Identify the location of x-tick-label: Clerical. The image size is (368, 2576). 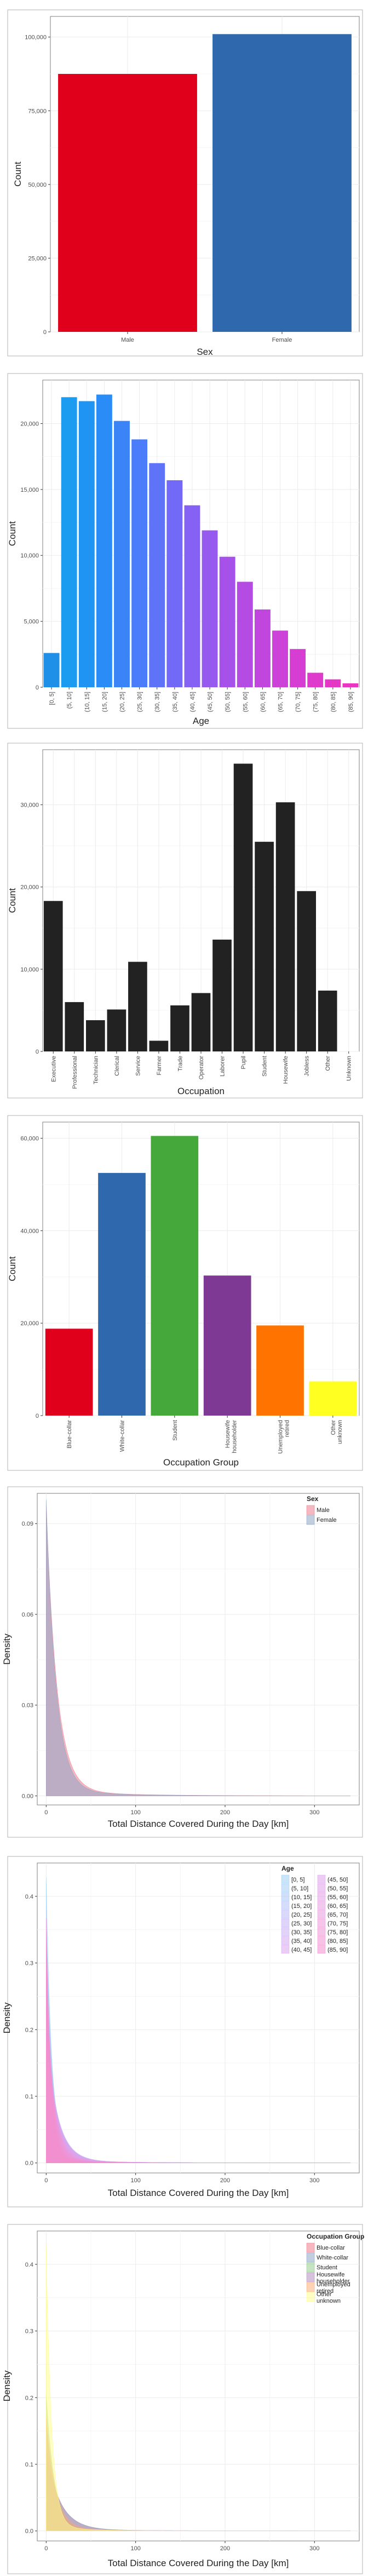
(117, 1066).